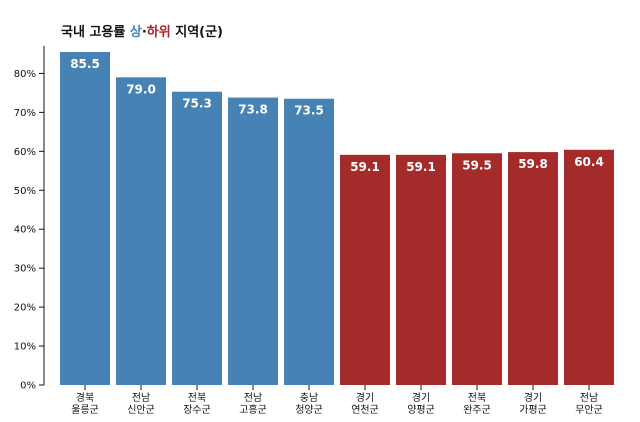  Describe the element at coordinates (196, 32) in the screenshot. I see `title-suffix: 지역(군)` at that location.